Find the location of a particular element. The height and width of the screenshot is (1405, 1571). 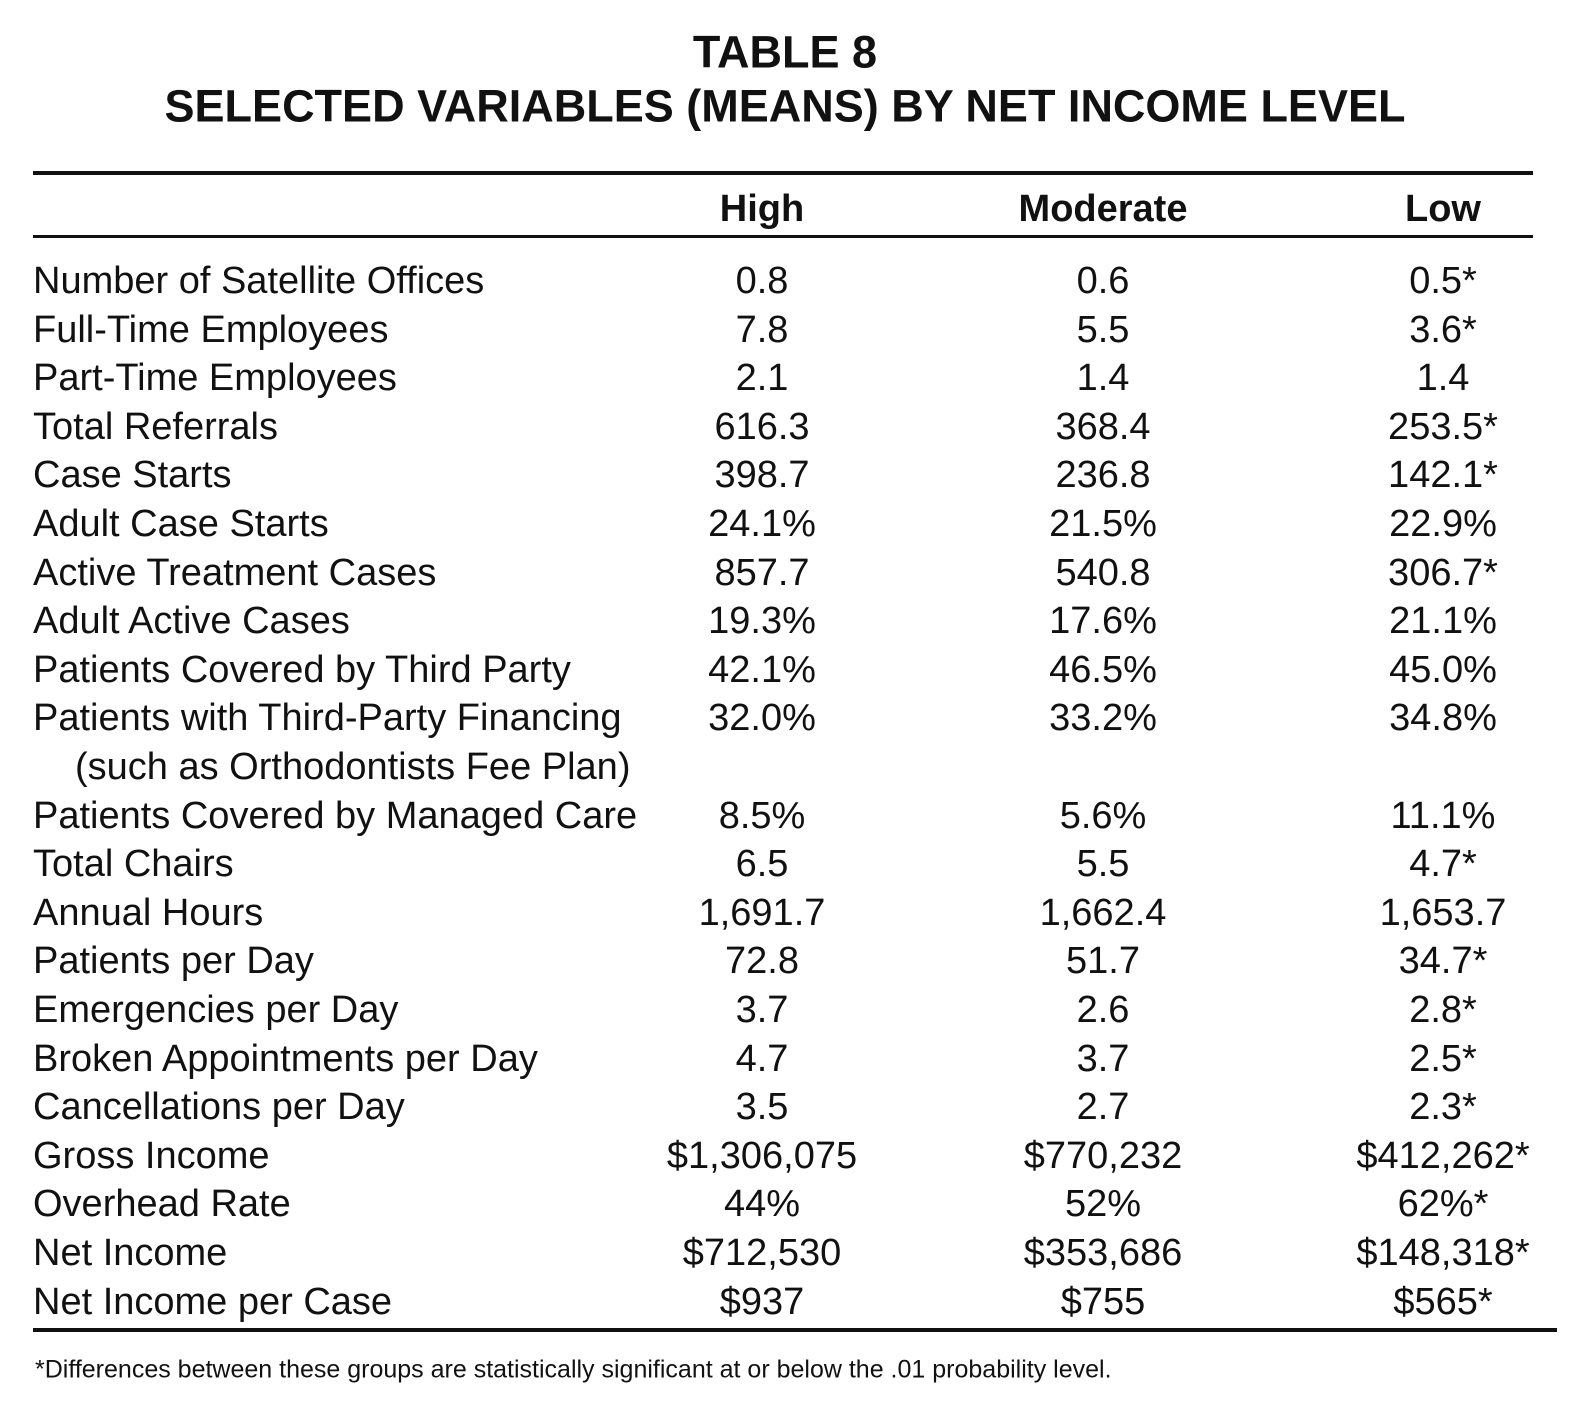

row-label: Number of Satellite Offices is located at coordinates (259, 281).